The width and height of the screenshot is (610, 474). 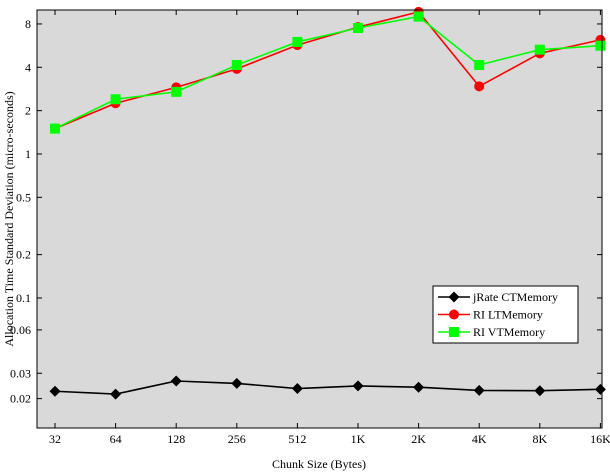 I want to click on x-tick-label: 256, so click(x=237, y=439).